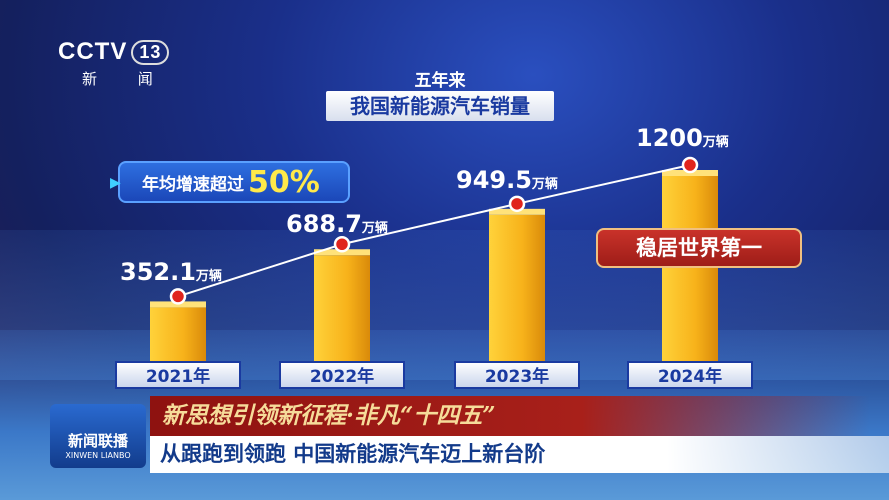 Image resolution: width=889 pixels, height=500 pixels. I want to click on year-label: 2021年, so click(178, 376).